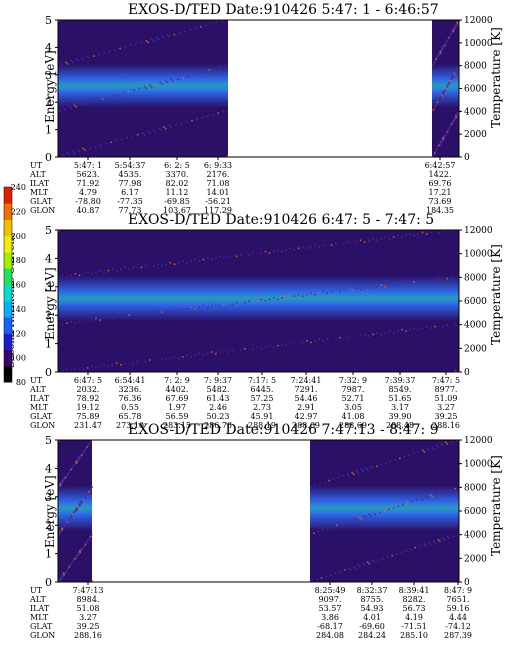 This screenshot has width=505, height=649. Describe the element at coordinates (478, 255) in the screenshot. I see `ytick-right-label: 10000` at that location.